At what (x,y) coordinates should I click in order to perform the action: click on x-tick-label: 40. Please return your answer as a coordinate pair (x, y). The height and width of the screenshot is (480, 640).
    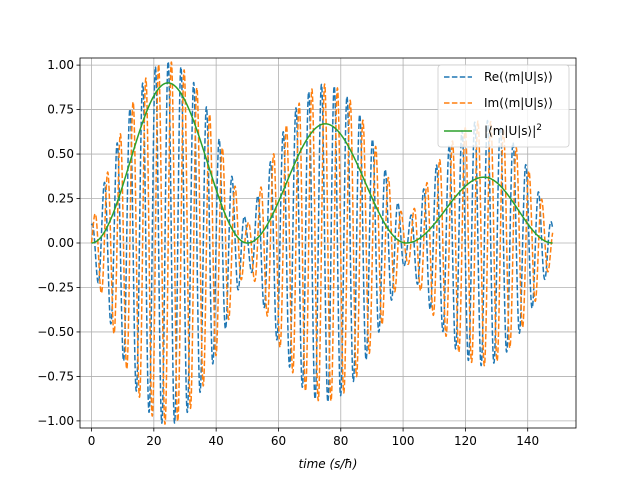
    Looking at the image, I should click on (216, 441).